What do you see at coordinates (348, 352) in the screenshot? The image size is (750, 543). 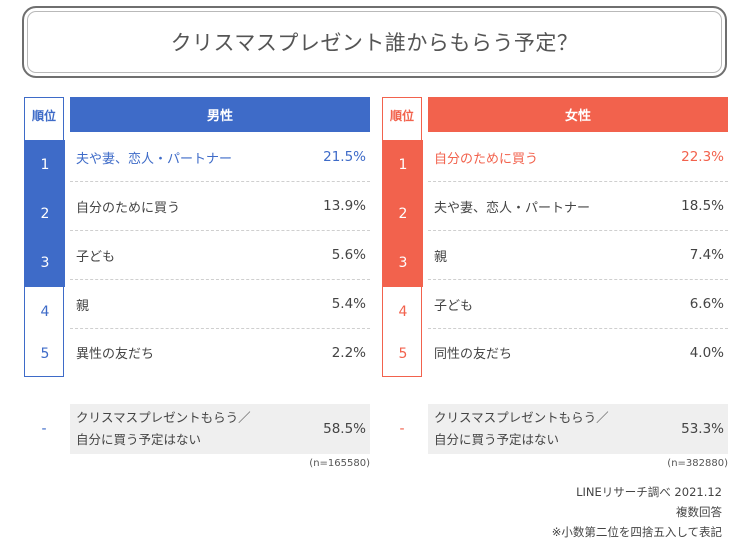 I see `male-row-5-value: 2.2%` at bounding box center [348, 352].